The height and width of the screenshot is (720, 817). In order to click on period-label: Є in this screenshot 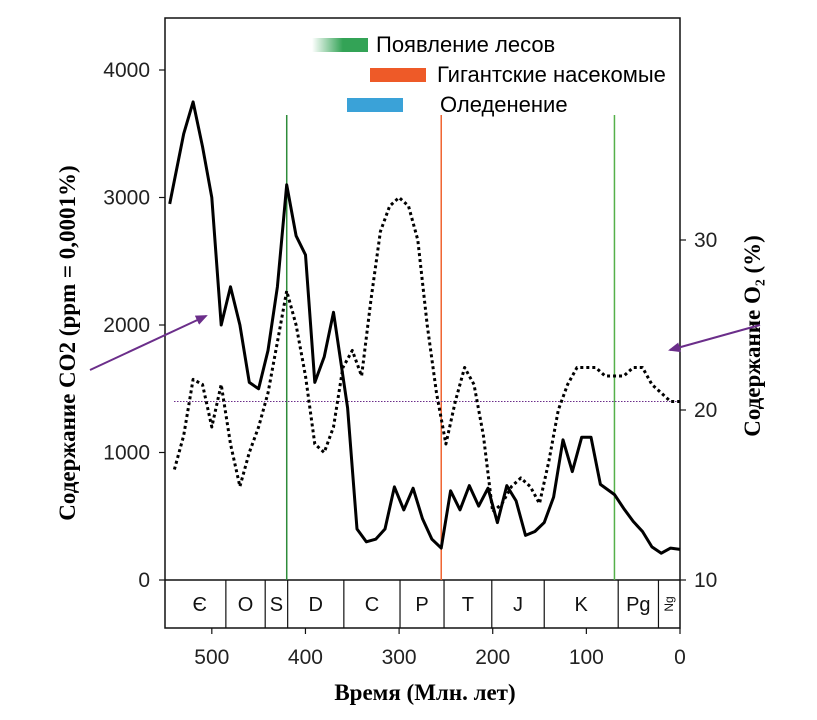, I will do `click(199, 605)`.